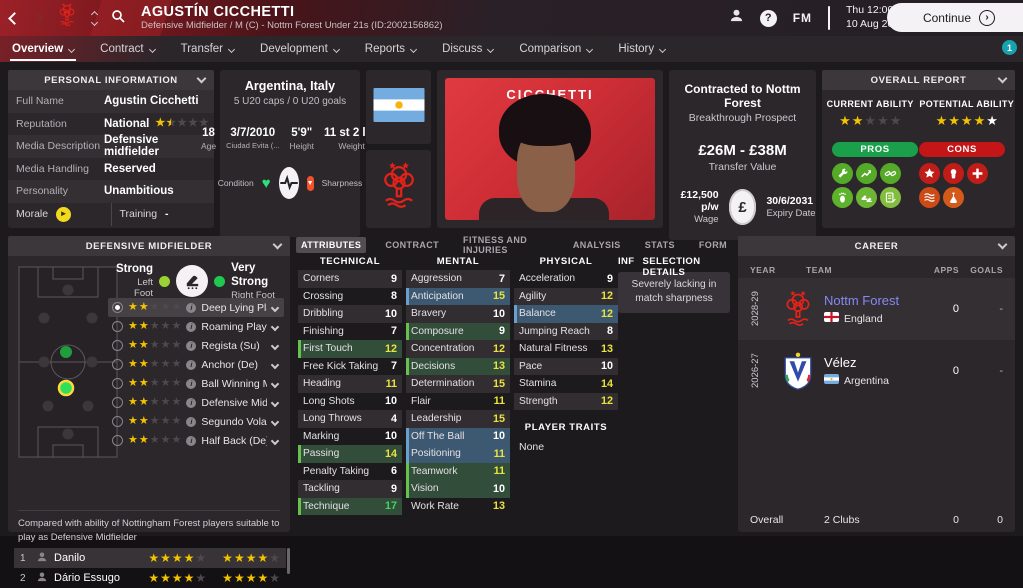 The height and width of the screenshot is (588, 1023). What do you see at coordinates (458, 296) in the screenshot?
I see `attribute-row: Anticipation 15` at bounding box center [458, 296].